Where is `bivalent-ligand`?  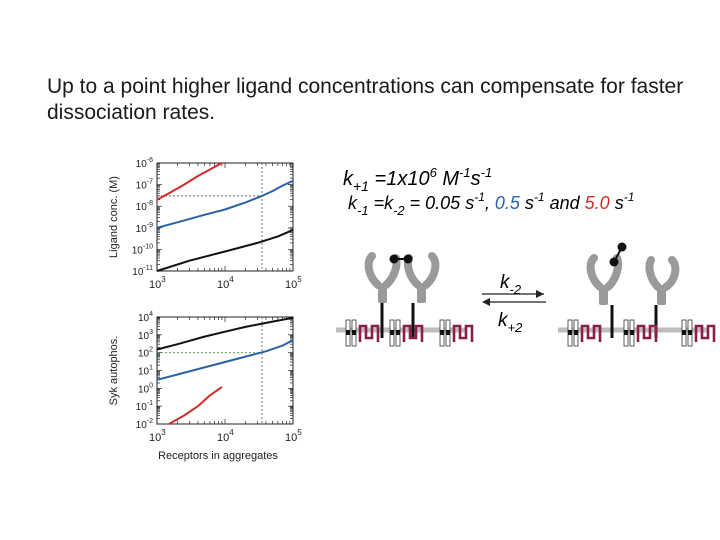 bivalent-ligand is located at coordinates (401, 259).